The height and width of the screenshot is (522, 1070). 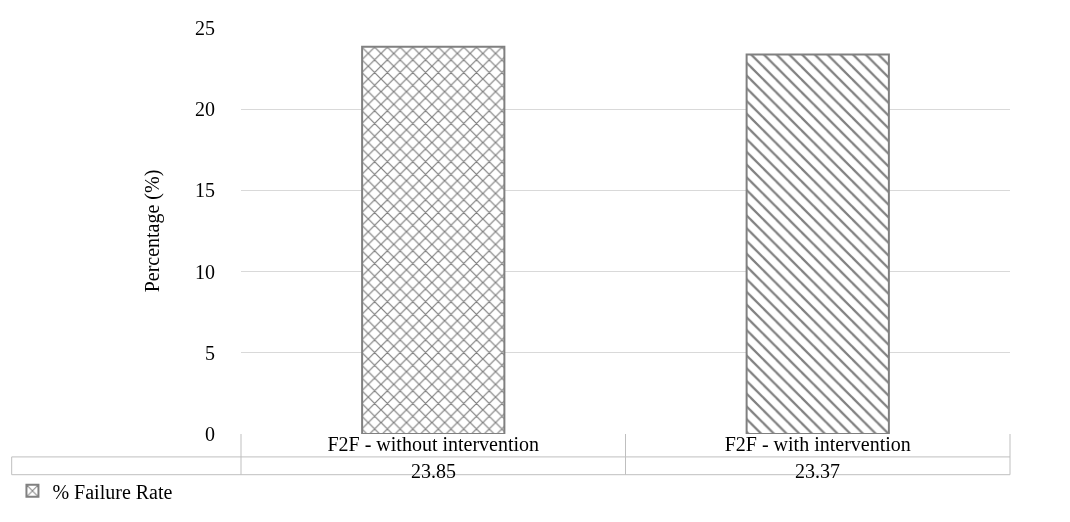 What do you see at coordinates (817, 444) in the screenshot?
I see `x-tick-label: F2F - with intervention` at bounding box center [817, 444].